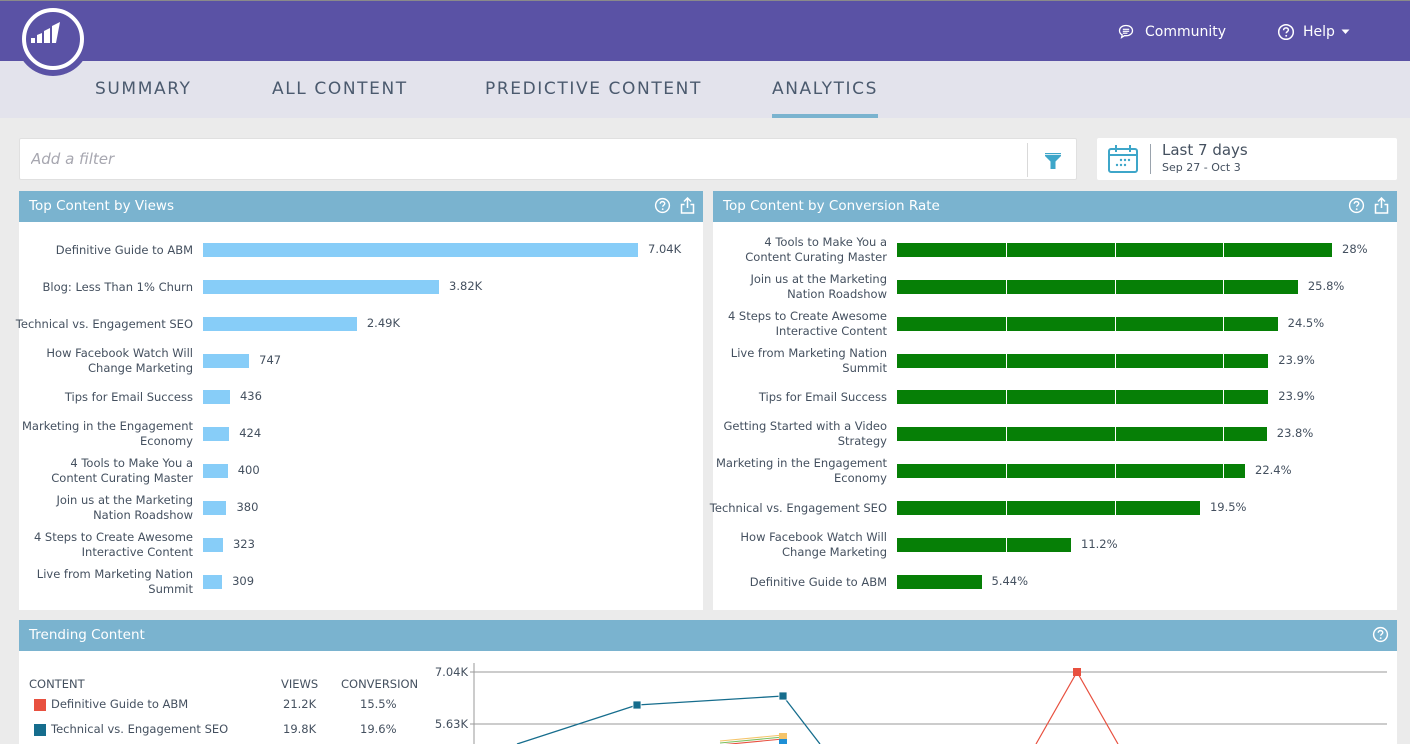  What do you see at coordinates (103, 582) in the screenshot?
I see `bar-label: Live from Marketing Nation Summit` at bounding box center [103, 582].